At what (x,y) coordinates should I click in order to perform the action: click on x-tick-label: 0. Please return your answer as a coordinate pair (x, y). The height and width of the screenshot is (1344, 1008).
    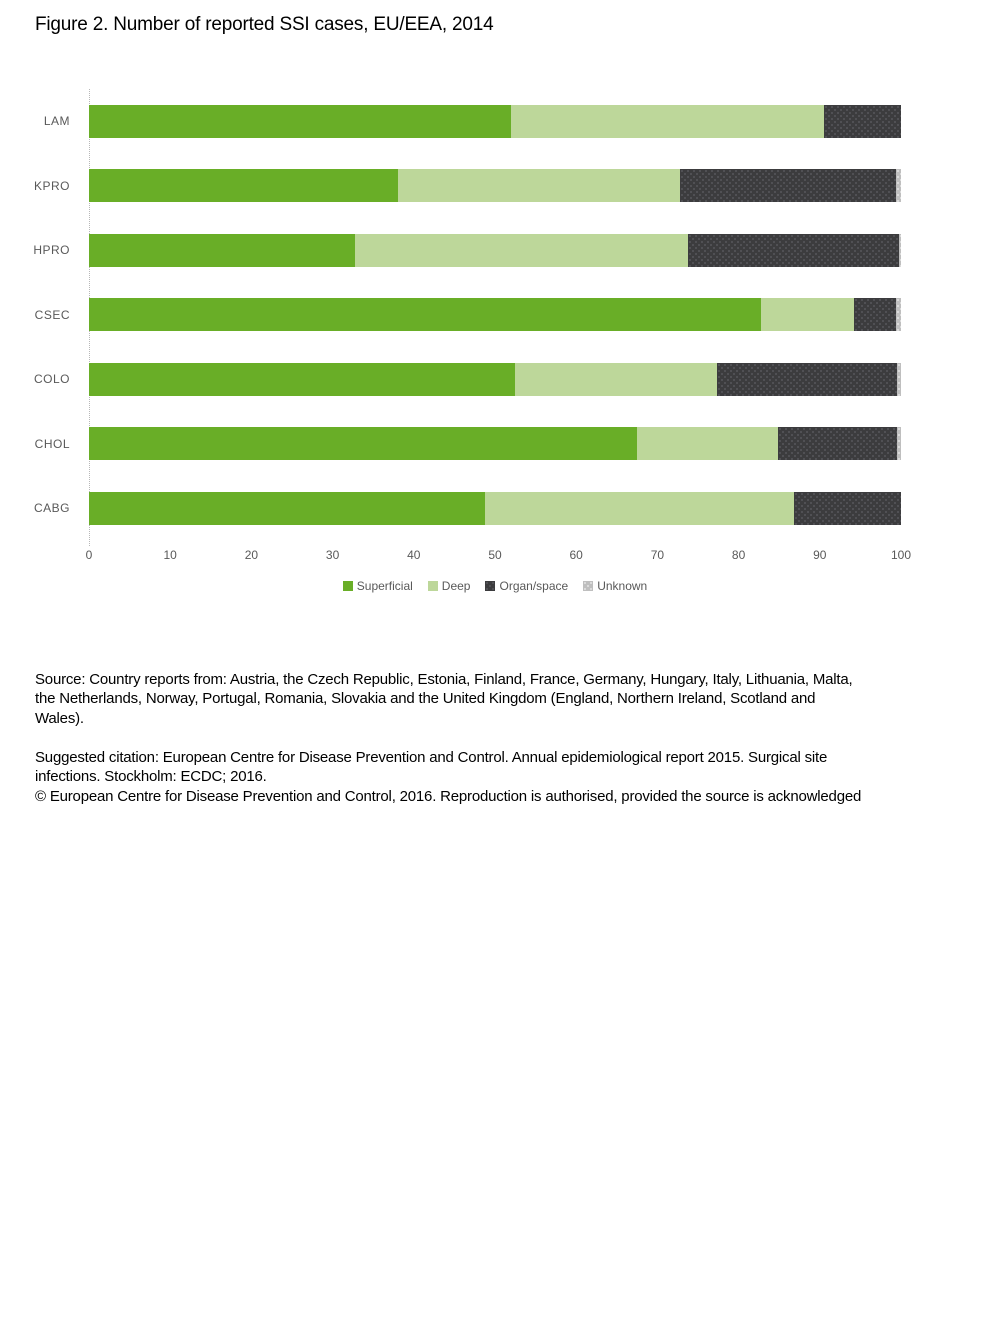
    Looking at the image, I should click on (89, 554).